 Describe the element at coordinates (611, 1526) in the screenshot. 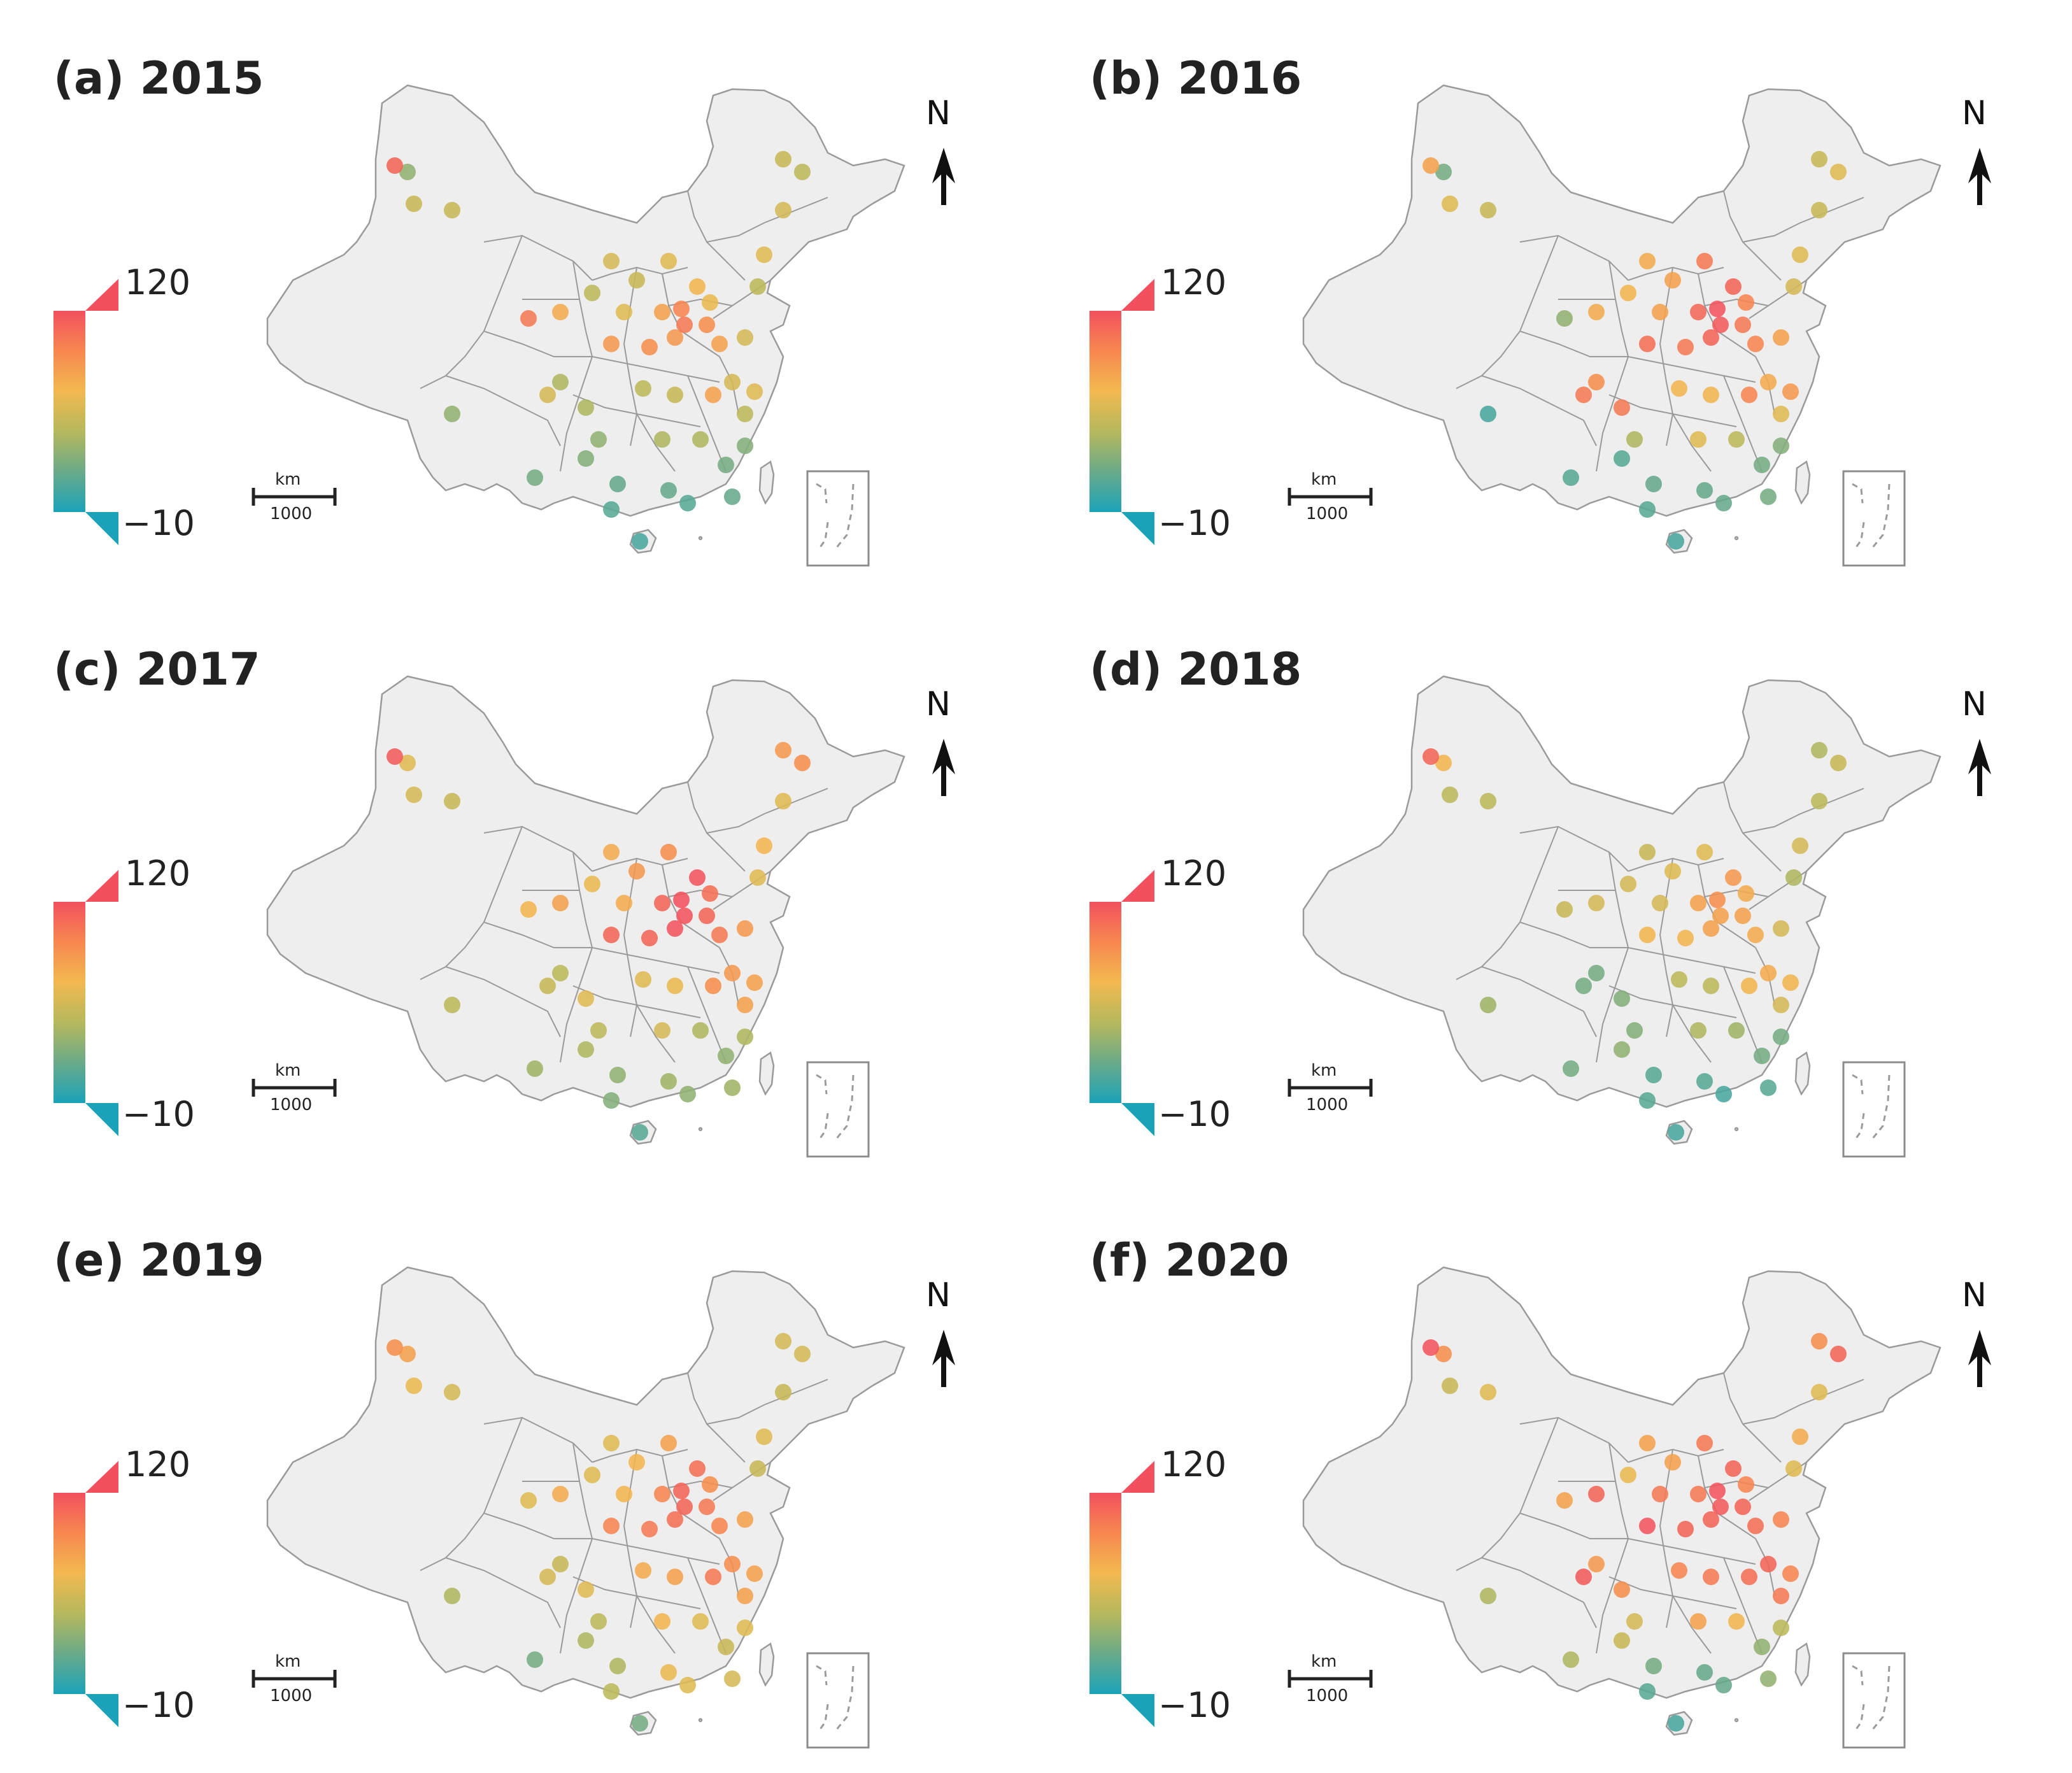

I see `city-point-xi-an` at that location.